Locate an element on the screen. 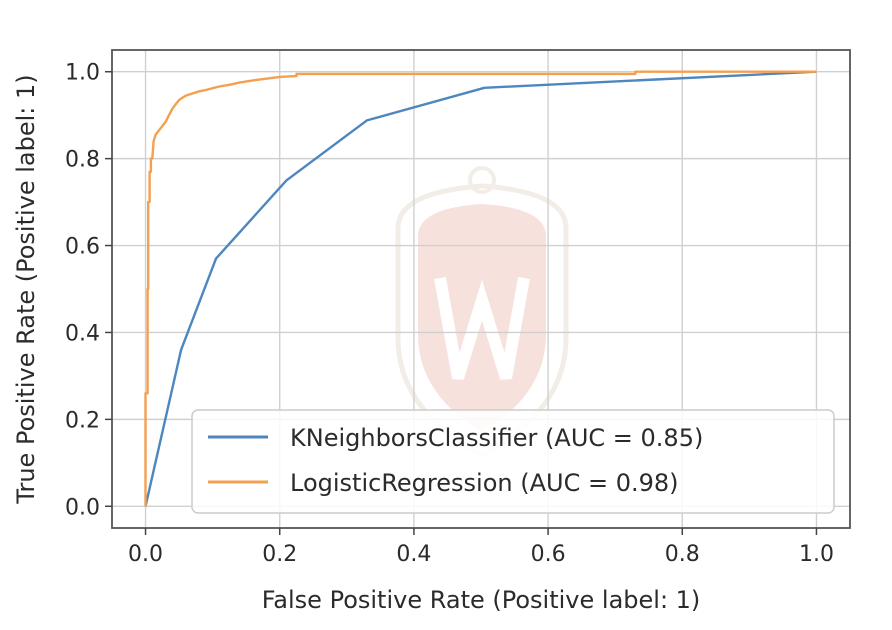 The image size is (892, 630). y-tick-label: 0.8 is located at coordinates (82, 160).